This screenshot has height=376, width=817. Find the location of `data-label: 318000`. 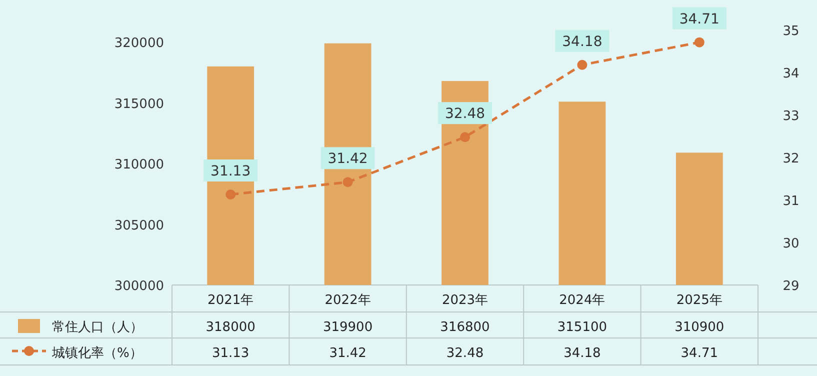

data-label: 318000 is located at coordinates (231, 327).